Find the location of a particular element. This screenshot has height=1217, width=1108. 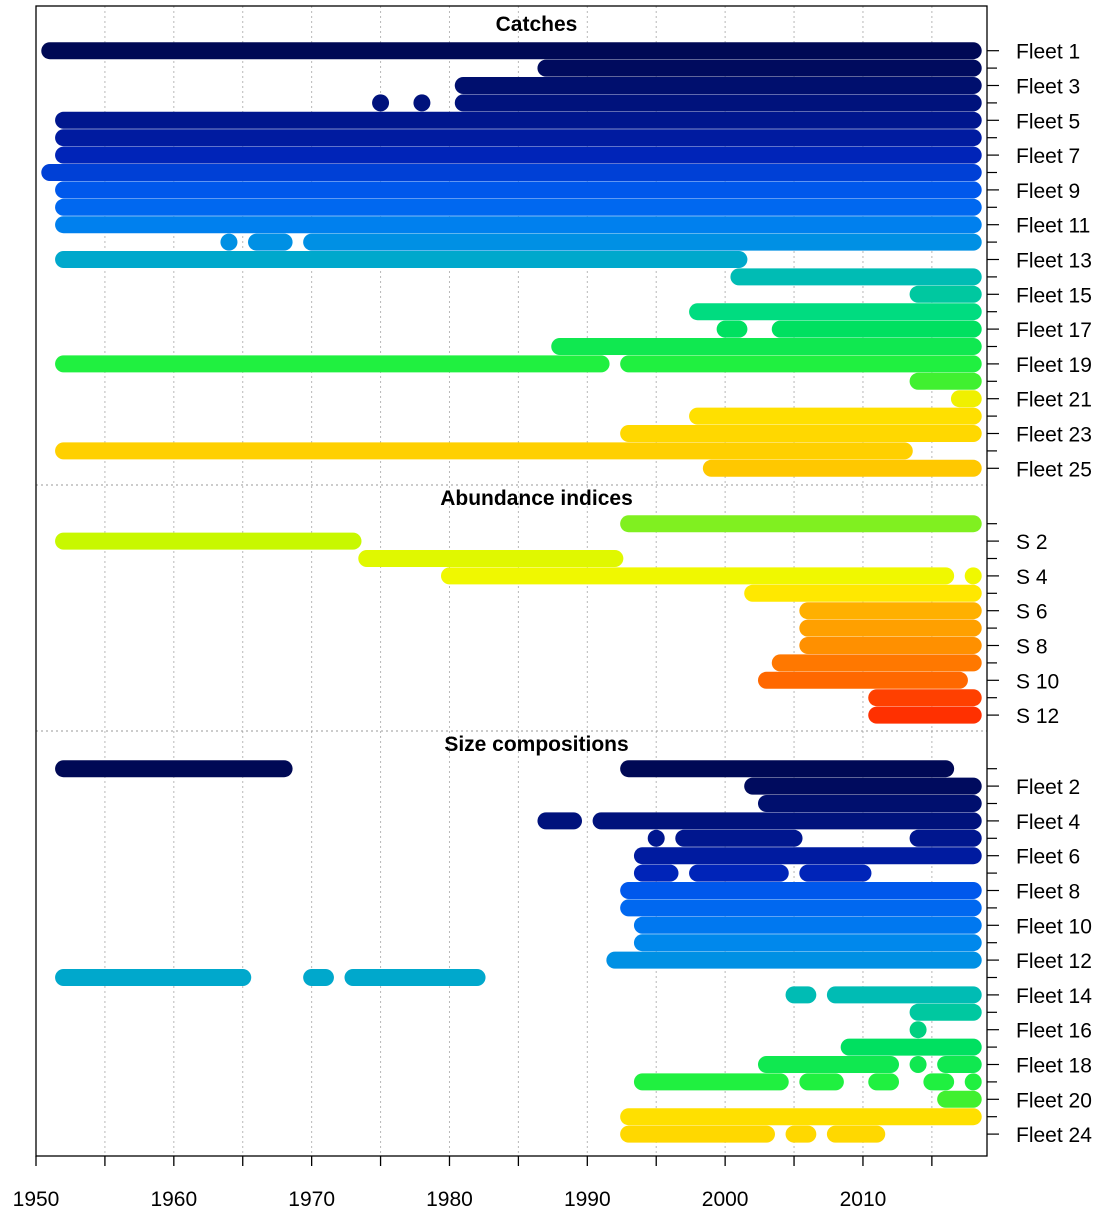

y-tick-label: Fleet 23 is located at coordinates (1054, 435).